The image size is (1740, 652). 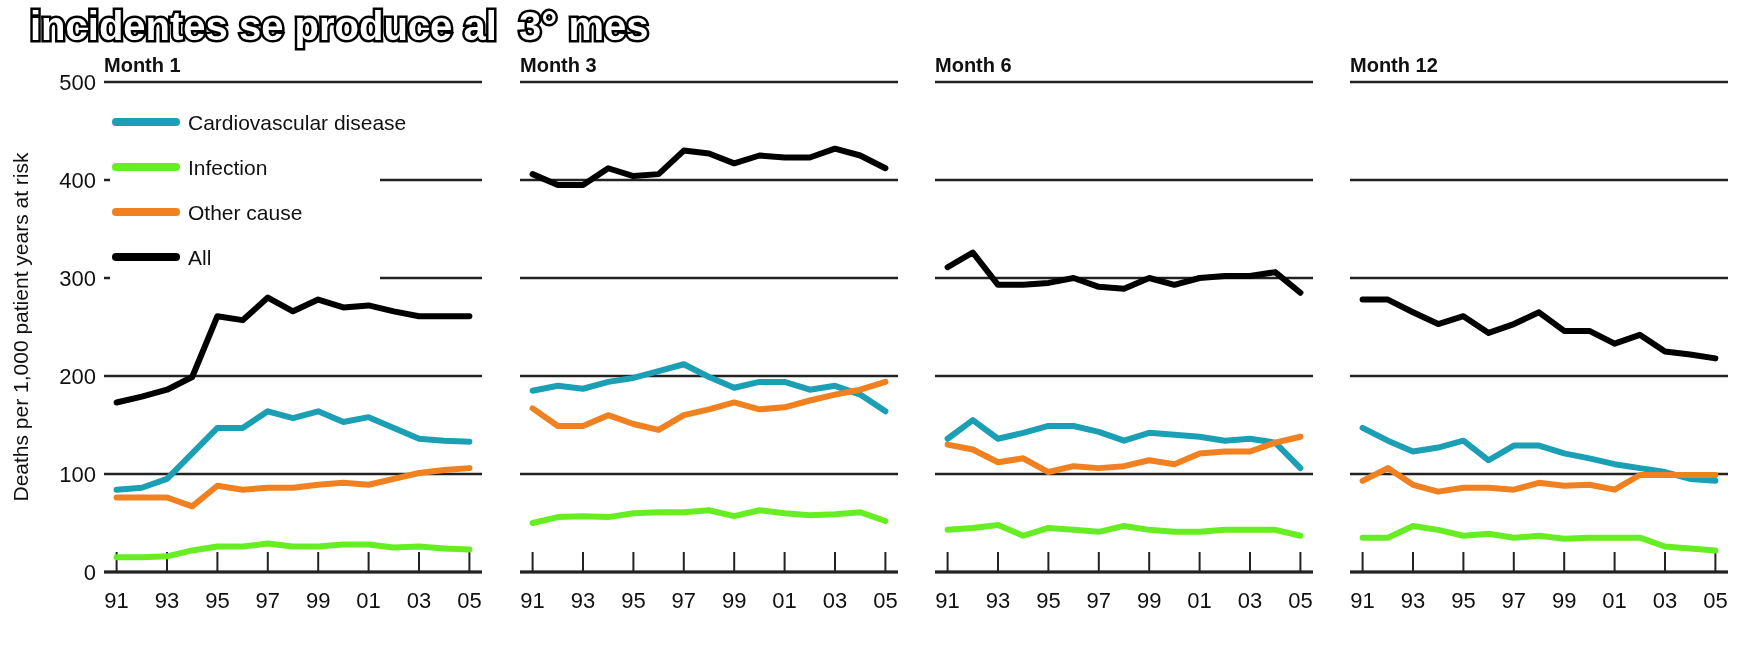 I want to click on y-tick-label: 400, so click(x=77, y=180).